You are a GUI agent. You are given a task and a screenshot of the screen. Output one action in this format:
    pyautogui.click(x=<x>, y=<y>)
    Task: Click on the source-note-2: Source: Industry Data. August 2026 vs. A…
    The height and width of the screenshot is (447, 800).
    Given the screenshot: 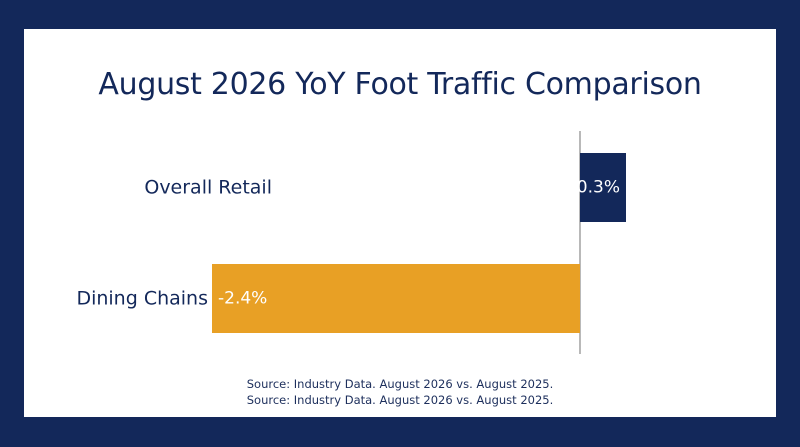 What is the action you would take?
    pyautogui.click(x=400, y=400)
    